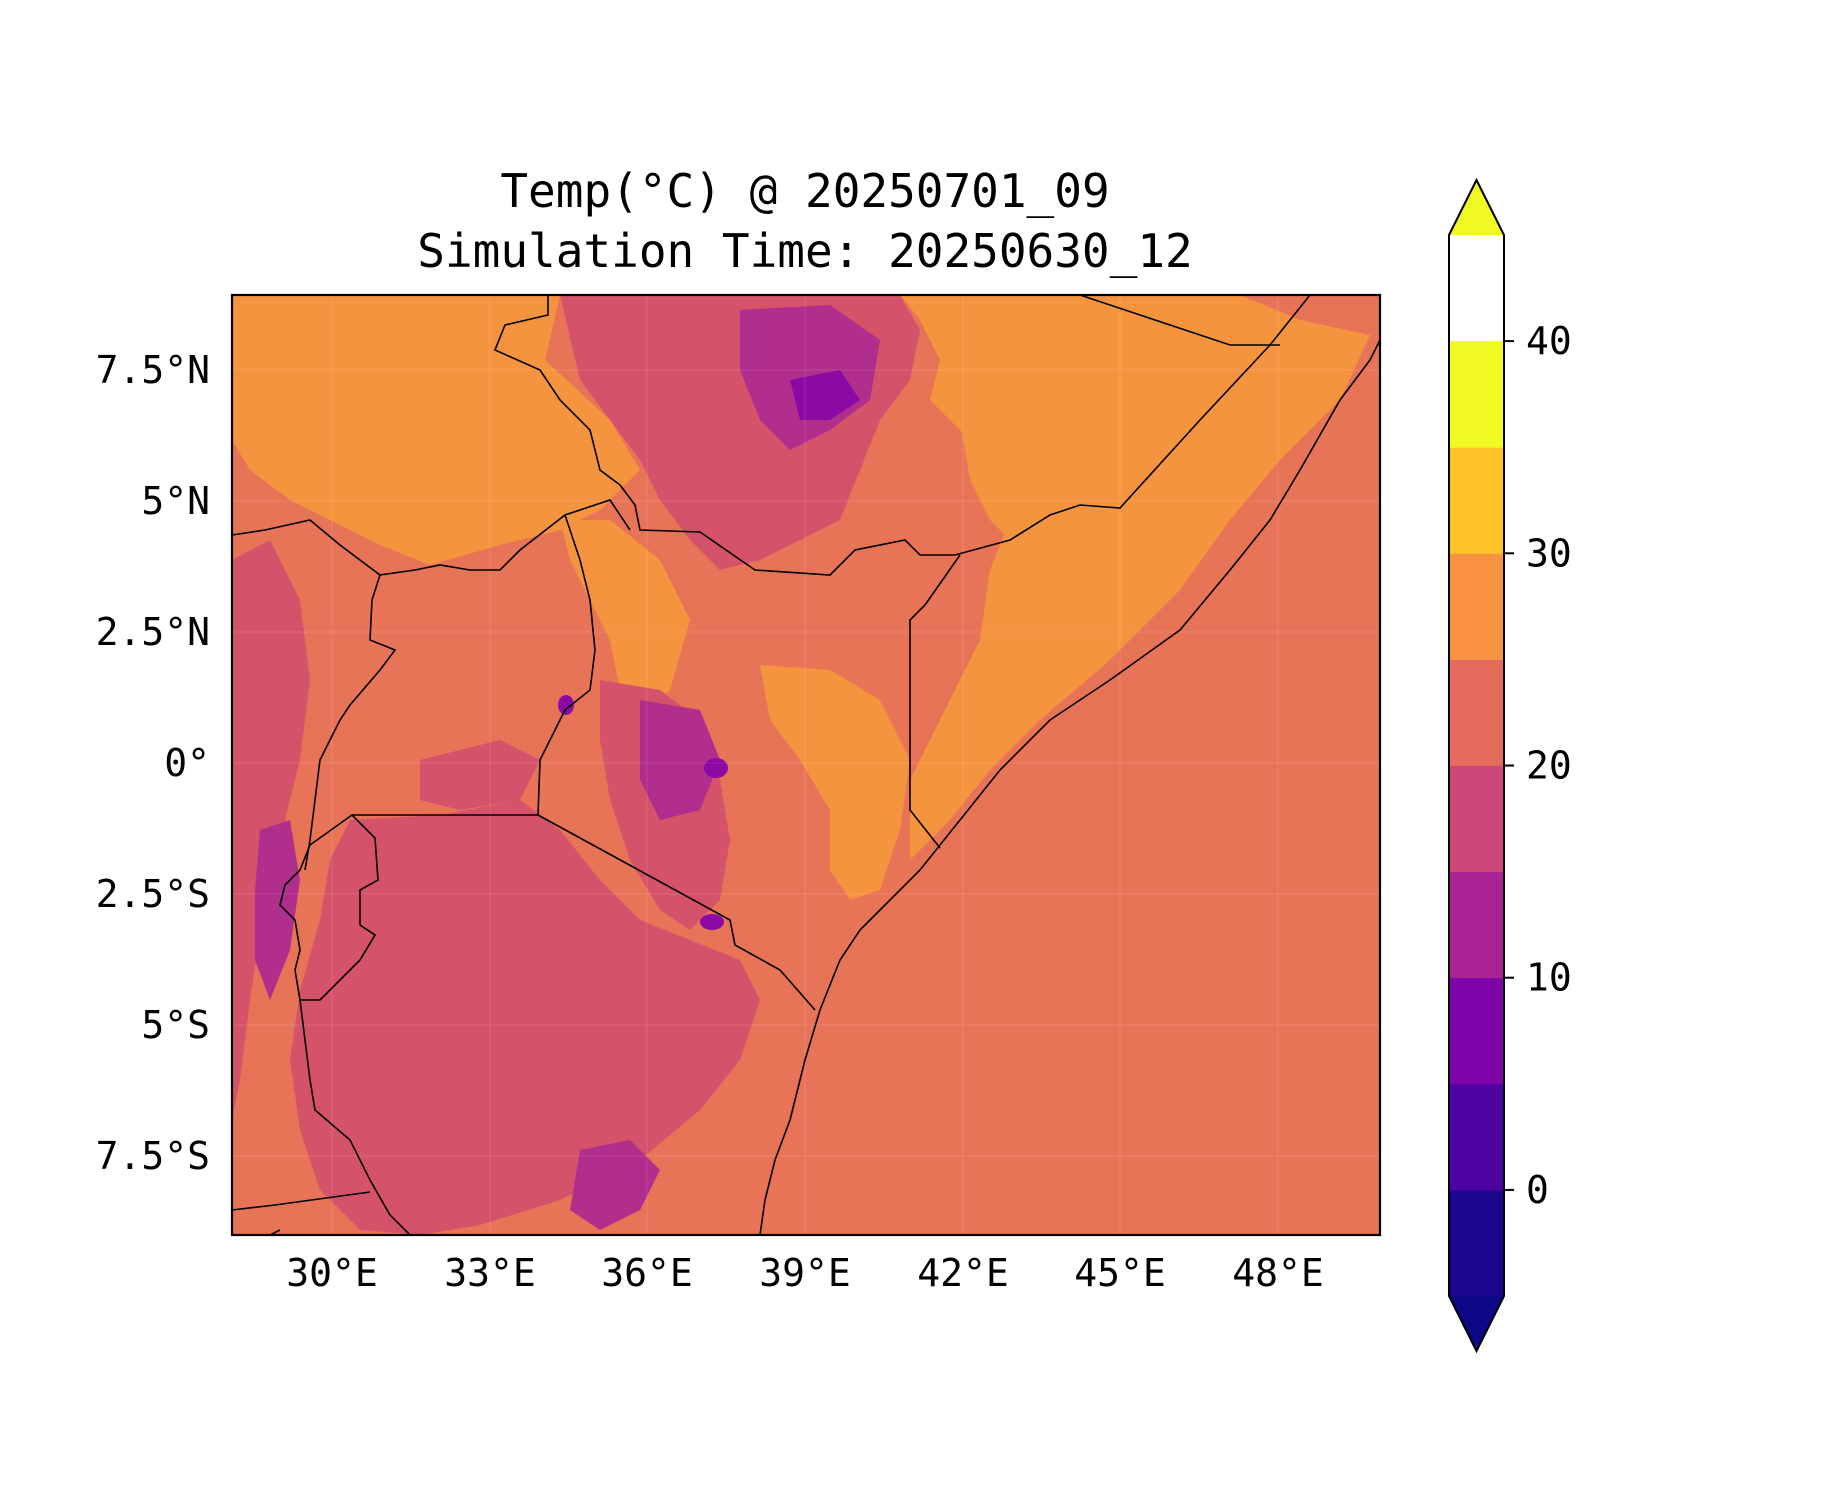  I want to click on border-rwanda-burundi, so click(329, 907).